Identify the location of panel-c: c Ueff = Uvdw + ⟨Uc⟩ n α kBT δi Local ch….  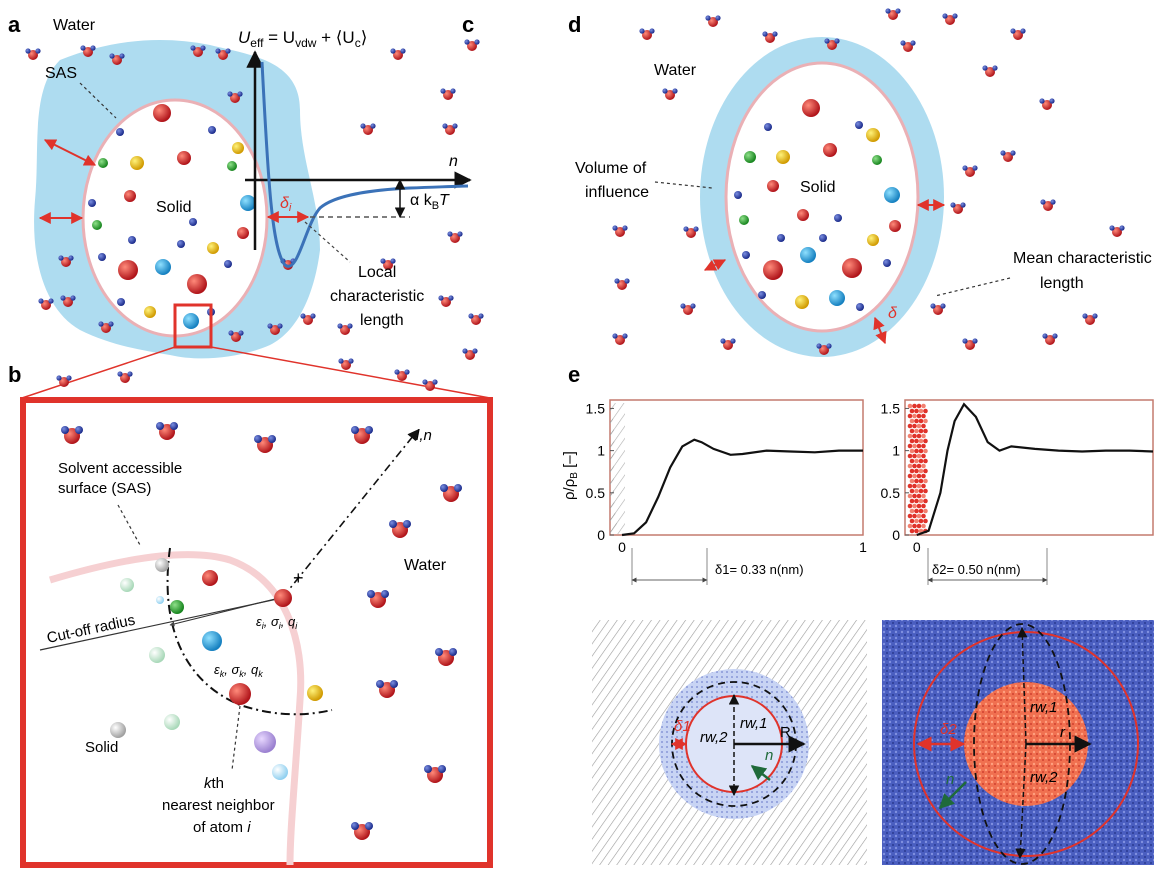
(356, 170).